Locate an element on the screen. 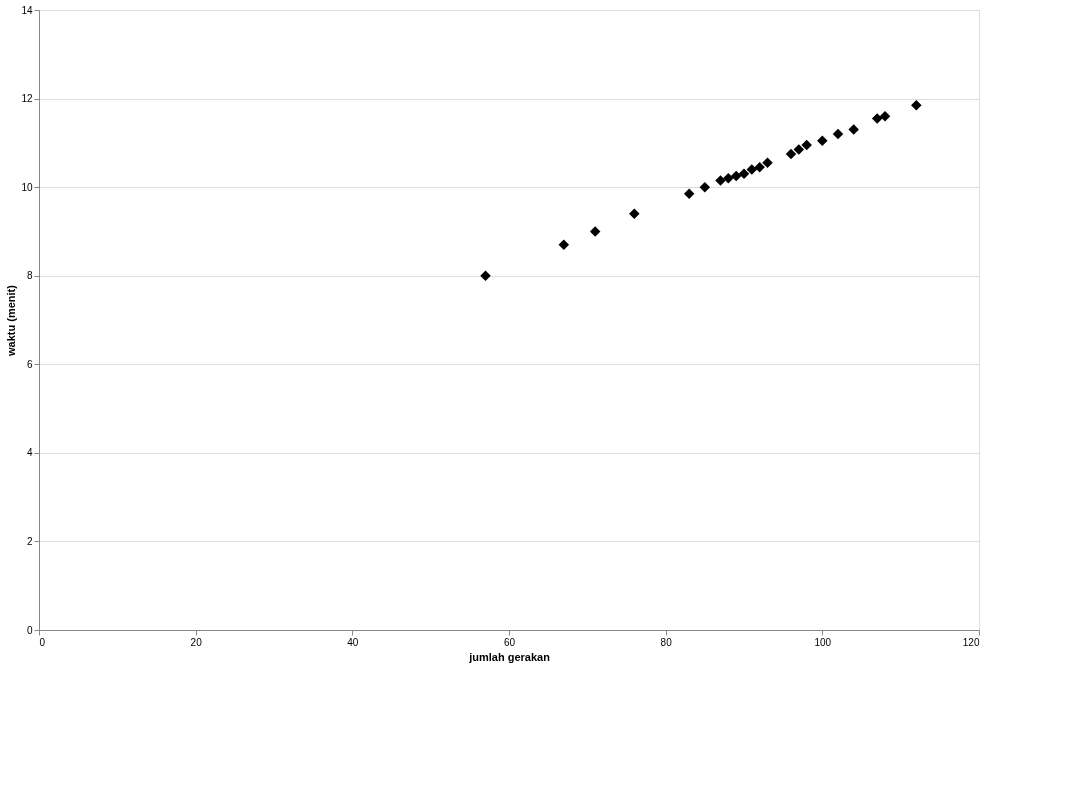  x-tick-label: 0 is located at coordinates (42, 642).